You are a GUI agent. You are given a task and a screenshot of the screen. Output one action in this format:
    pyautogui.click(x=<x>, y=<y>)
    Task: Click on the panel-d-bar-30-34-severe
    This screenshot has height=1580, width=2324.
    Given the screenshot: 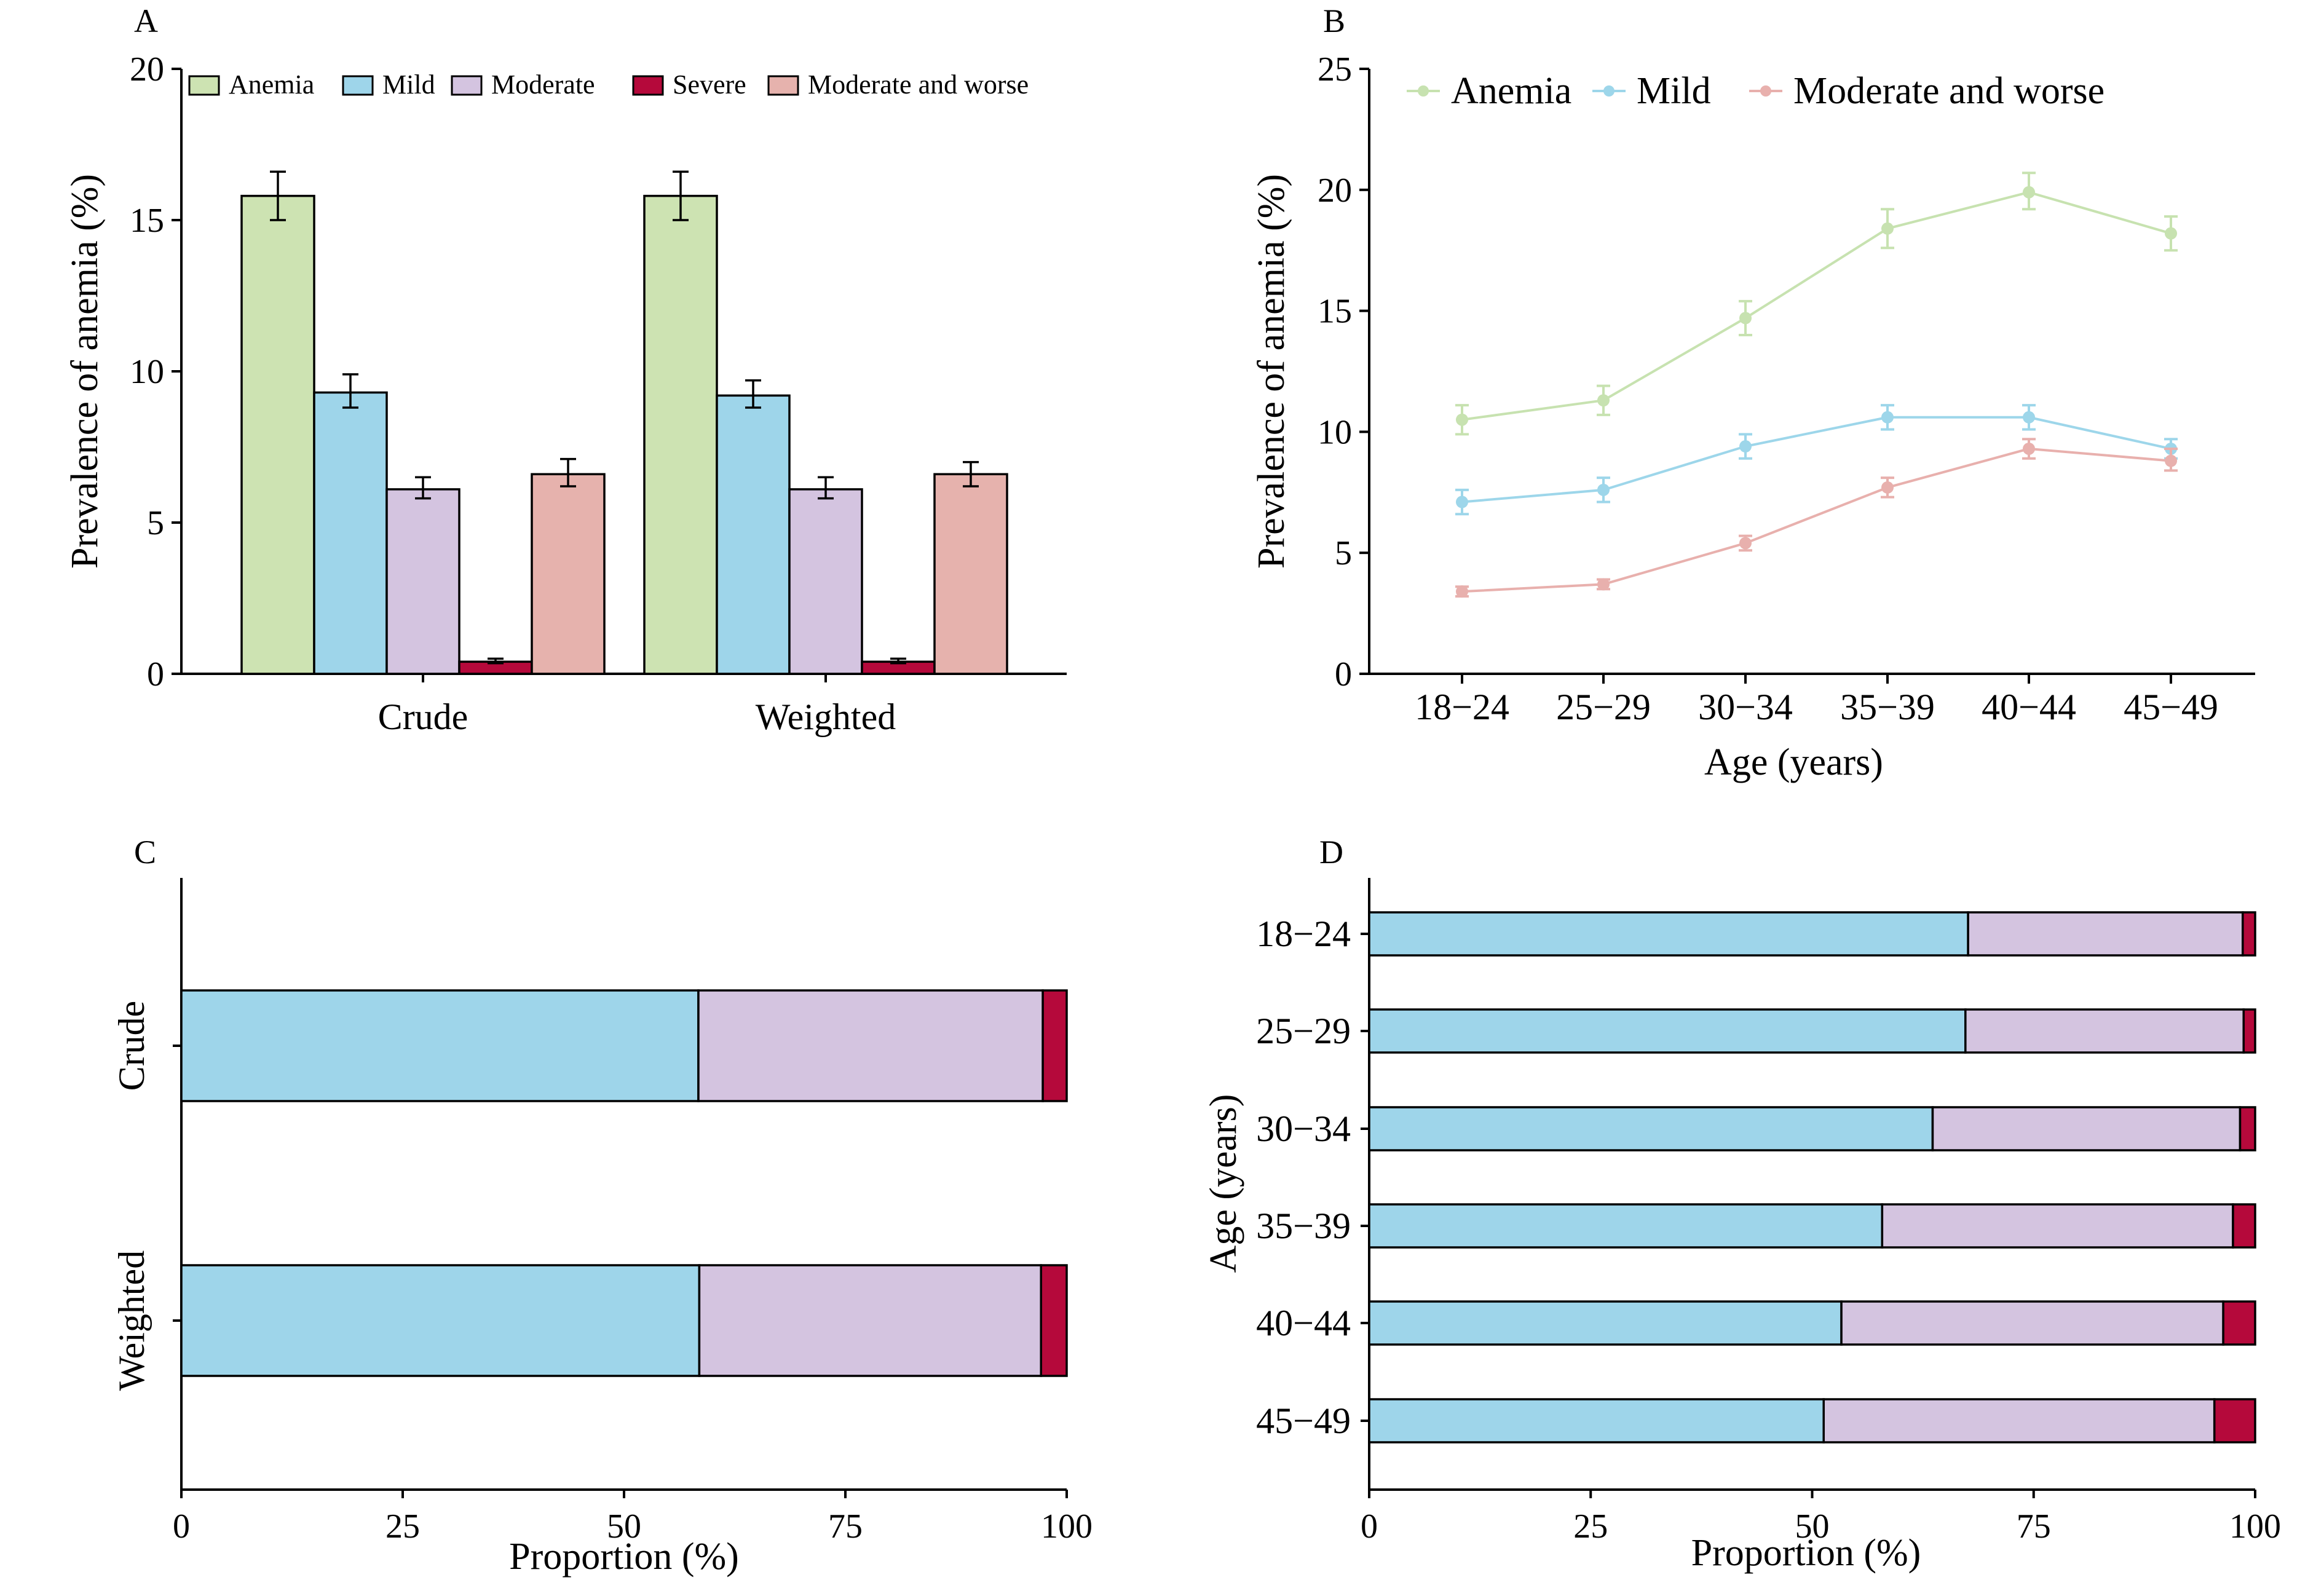 What is the action you would take?
    pyautogui.click(x=2247, y=1128)
    